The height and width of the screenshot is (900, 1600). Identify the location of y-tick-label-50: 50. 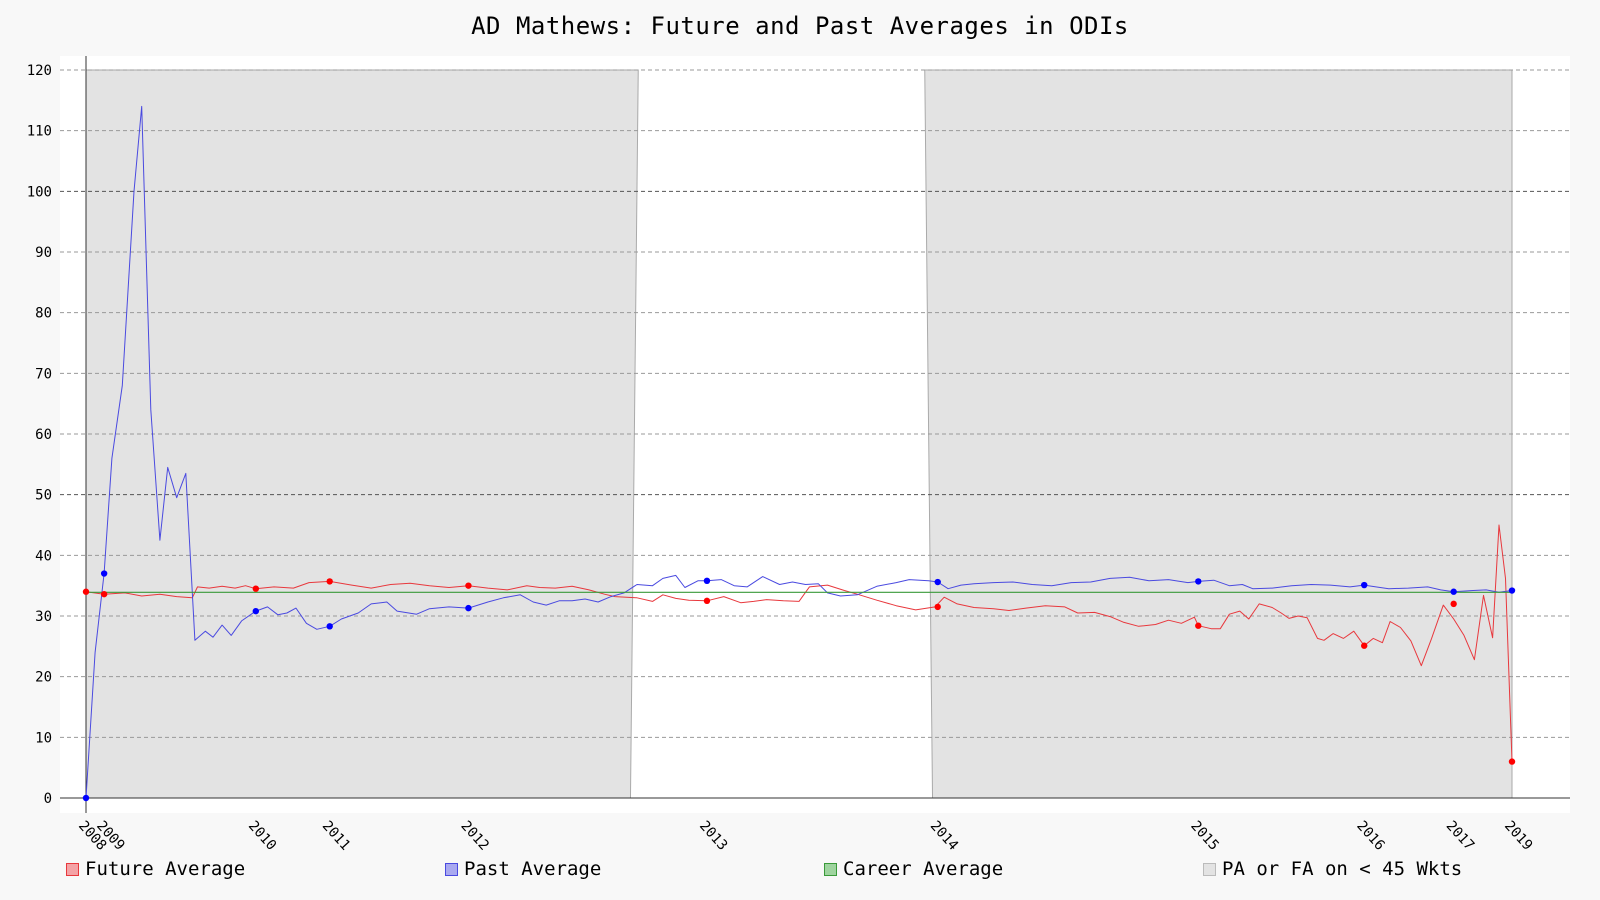
(43, 496).